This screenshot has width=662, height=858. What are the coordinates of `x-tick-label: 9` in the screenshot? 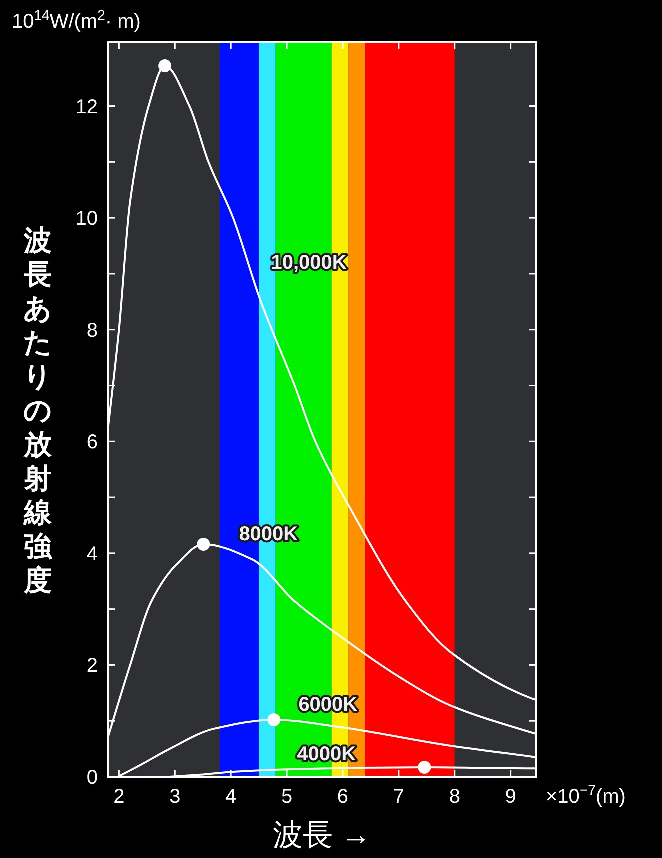 It's located at (510, 797).